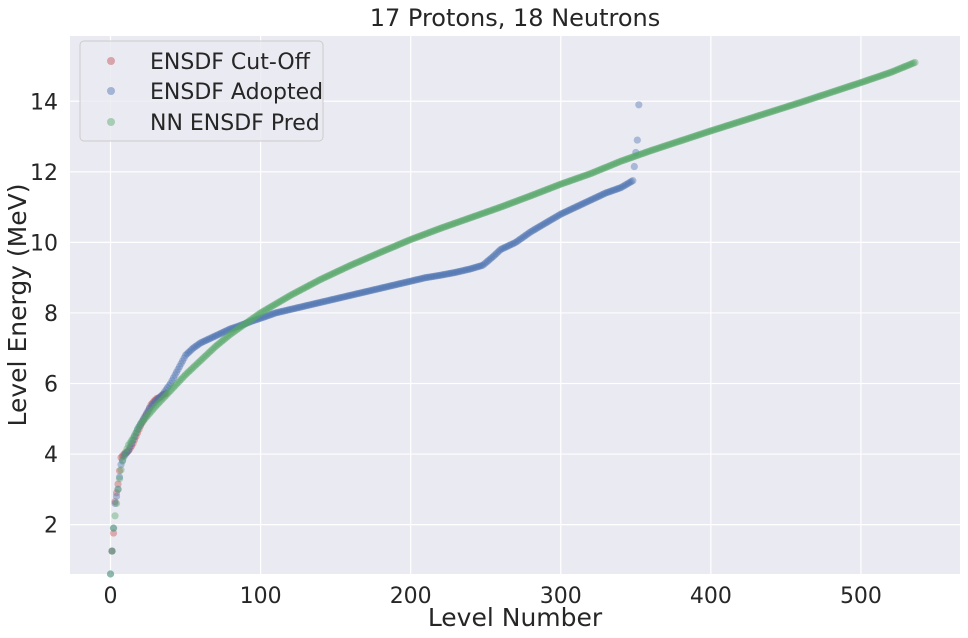 This screenshot has height=638, width=968. I want to click on y-tick-label: 2, so click(51, 526).